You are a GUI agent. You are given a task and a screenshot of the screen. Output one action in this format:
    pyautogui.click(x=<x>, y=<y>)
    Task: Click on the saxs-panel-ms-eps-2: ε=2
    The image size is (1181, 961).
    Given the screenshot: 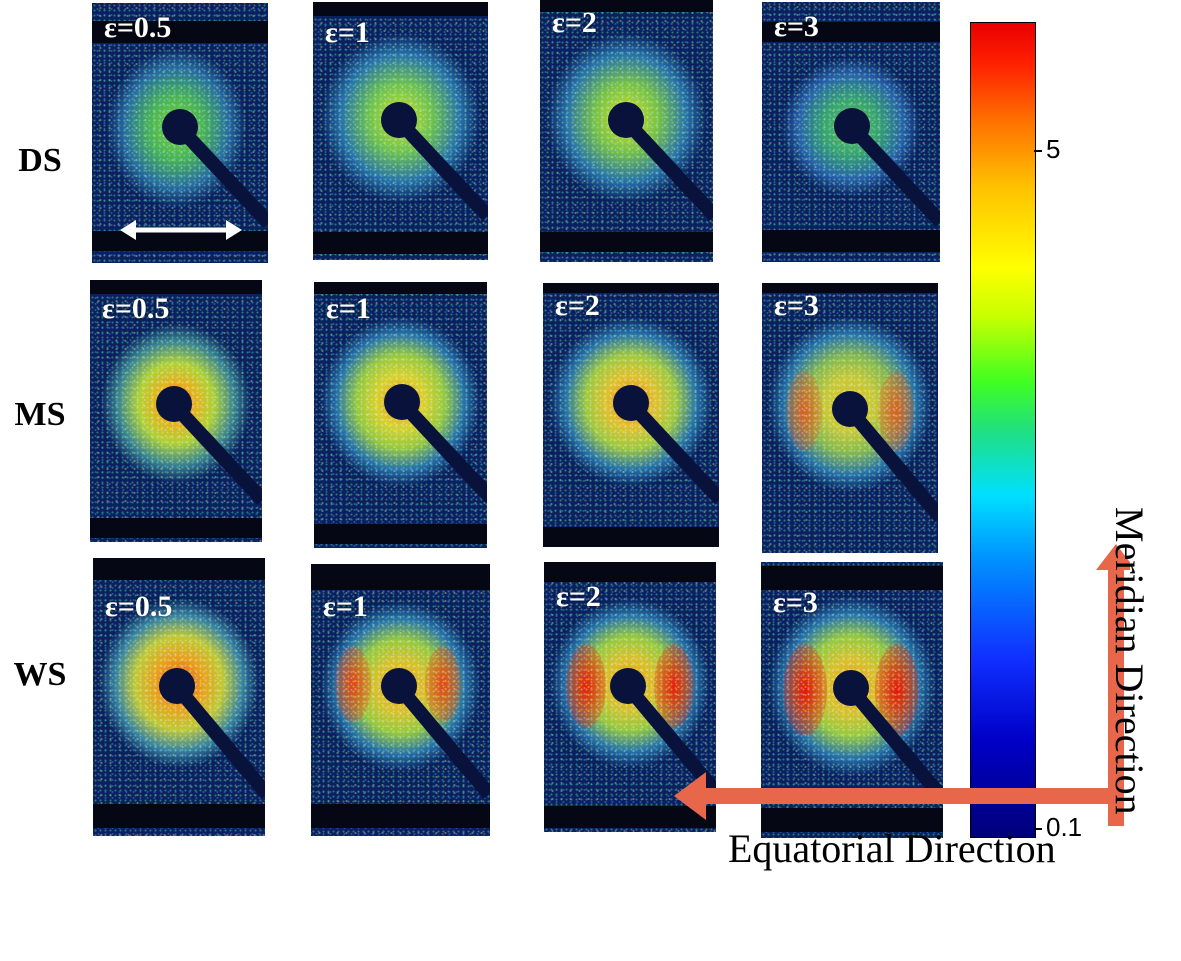 What is the action you would take?
    pyautogui.click(x=631, y=415)
    